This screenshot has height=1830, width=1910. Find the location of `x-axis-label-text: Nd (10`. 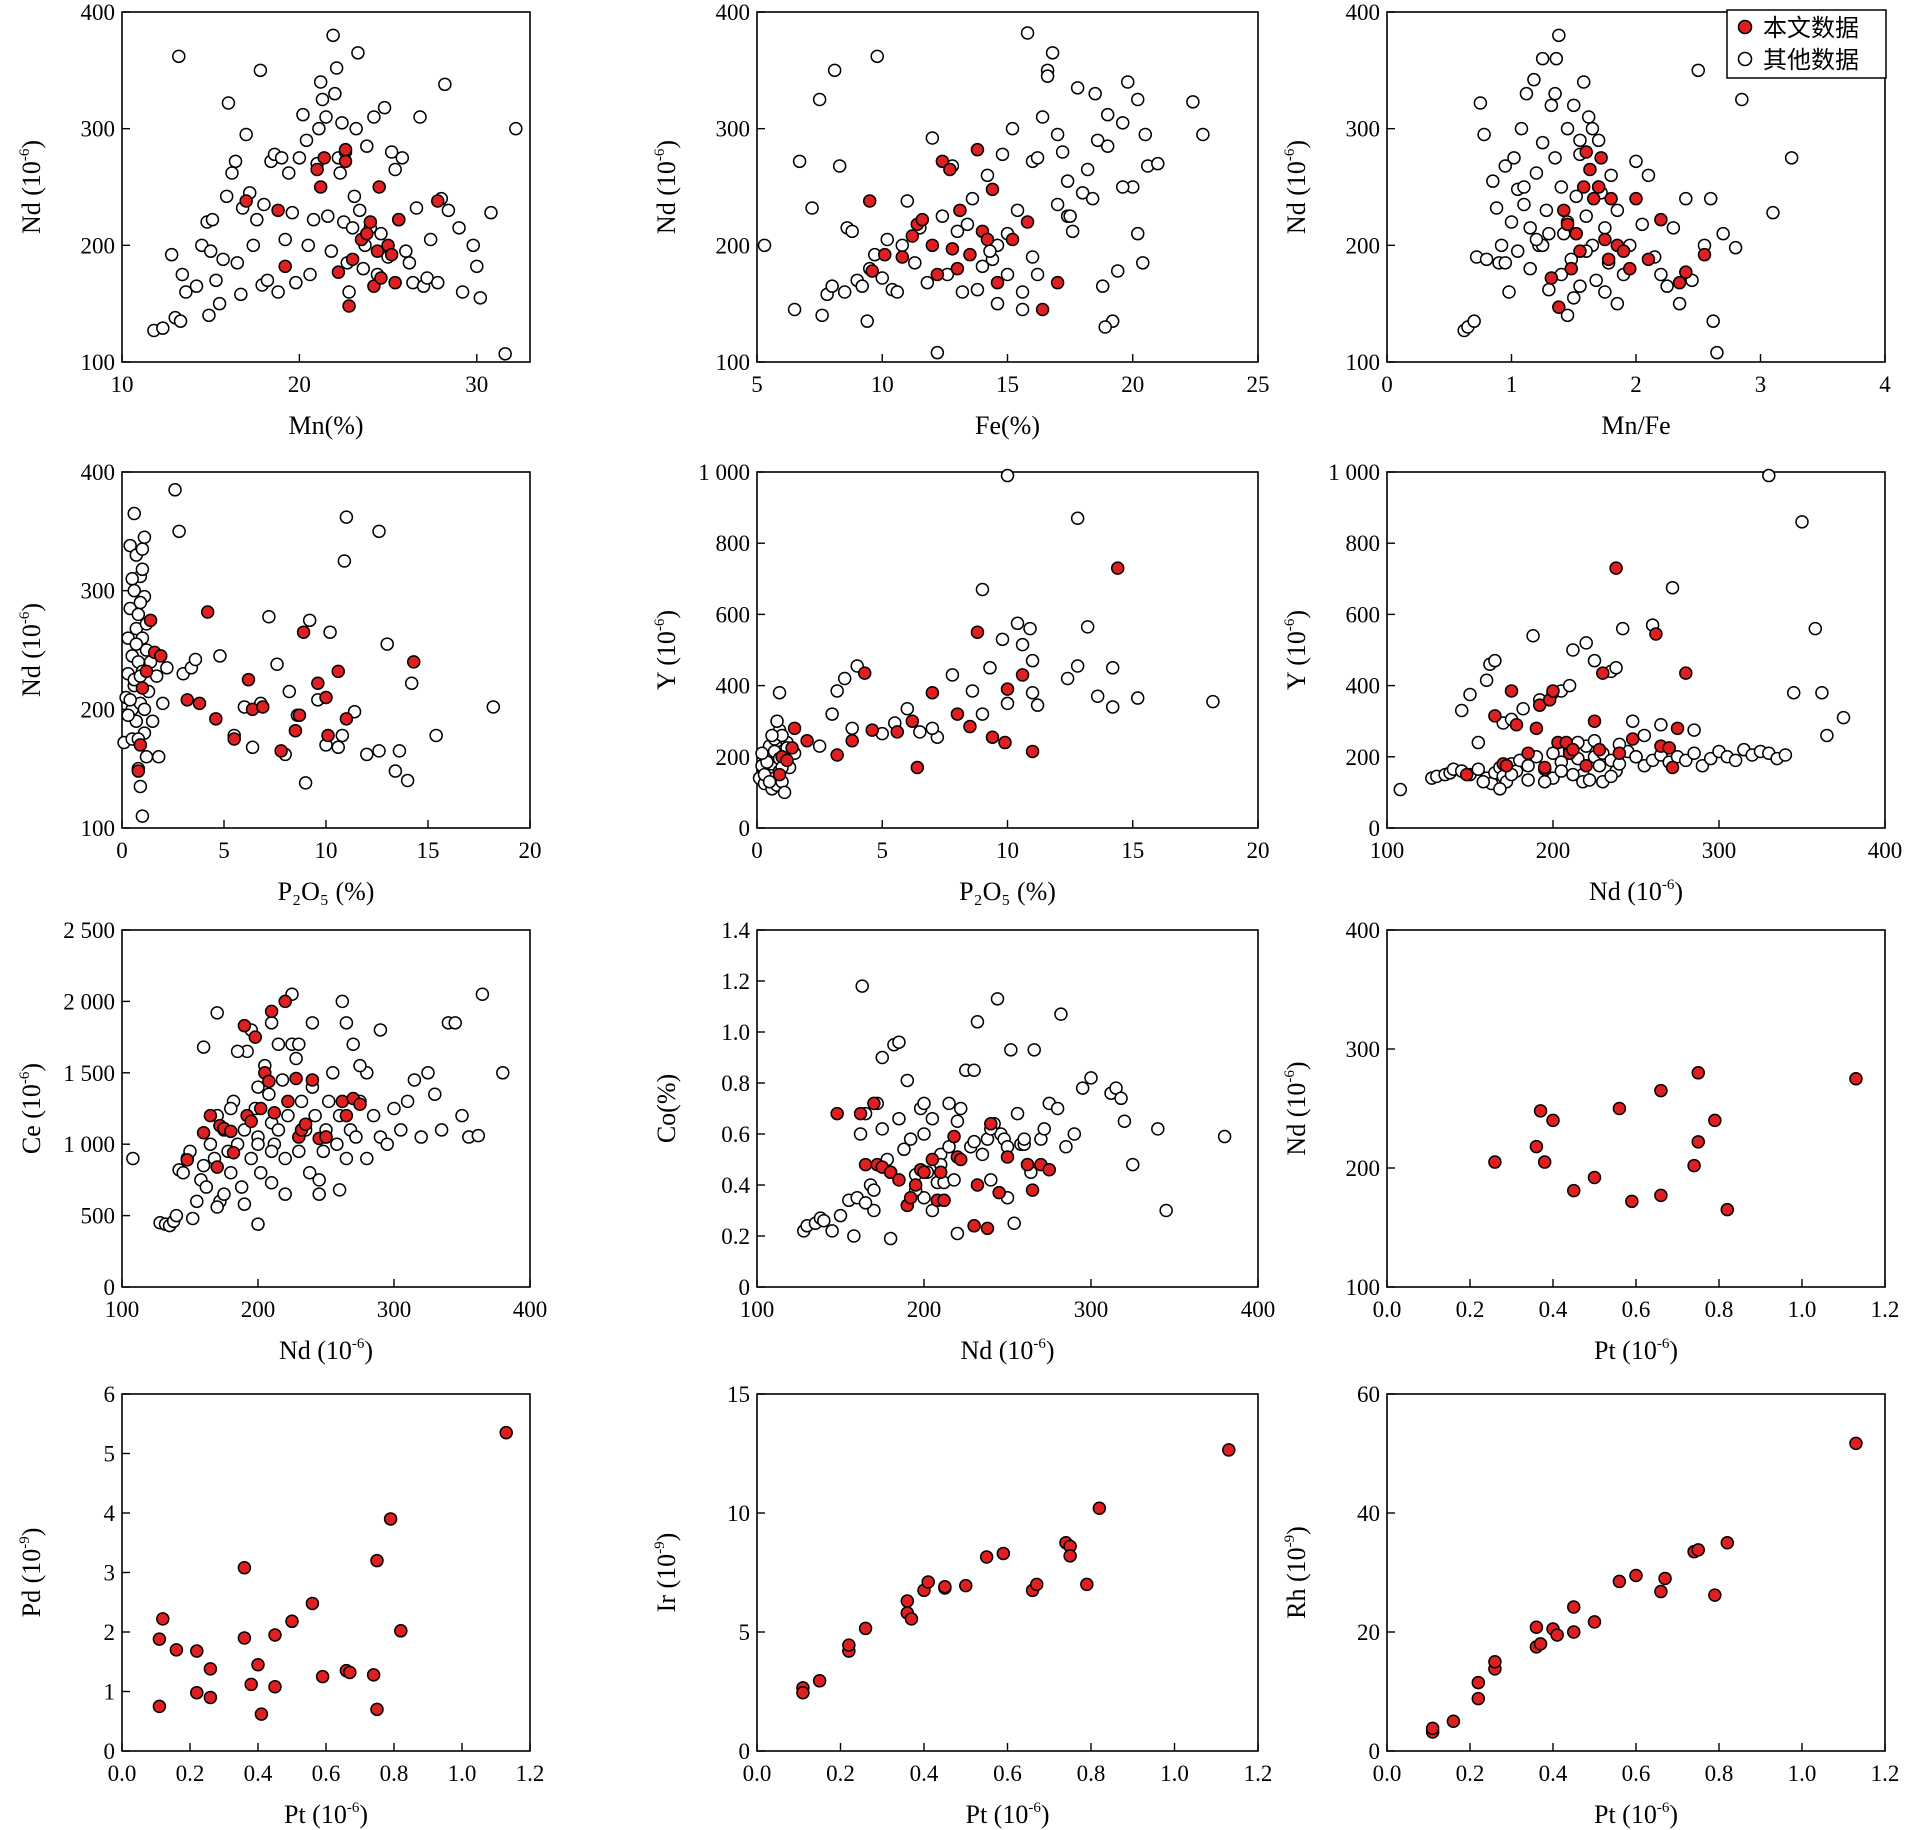

x-axis-label-text: Nd (10 is located at coordinates (315, 1350).